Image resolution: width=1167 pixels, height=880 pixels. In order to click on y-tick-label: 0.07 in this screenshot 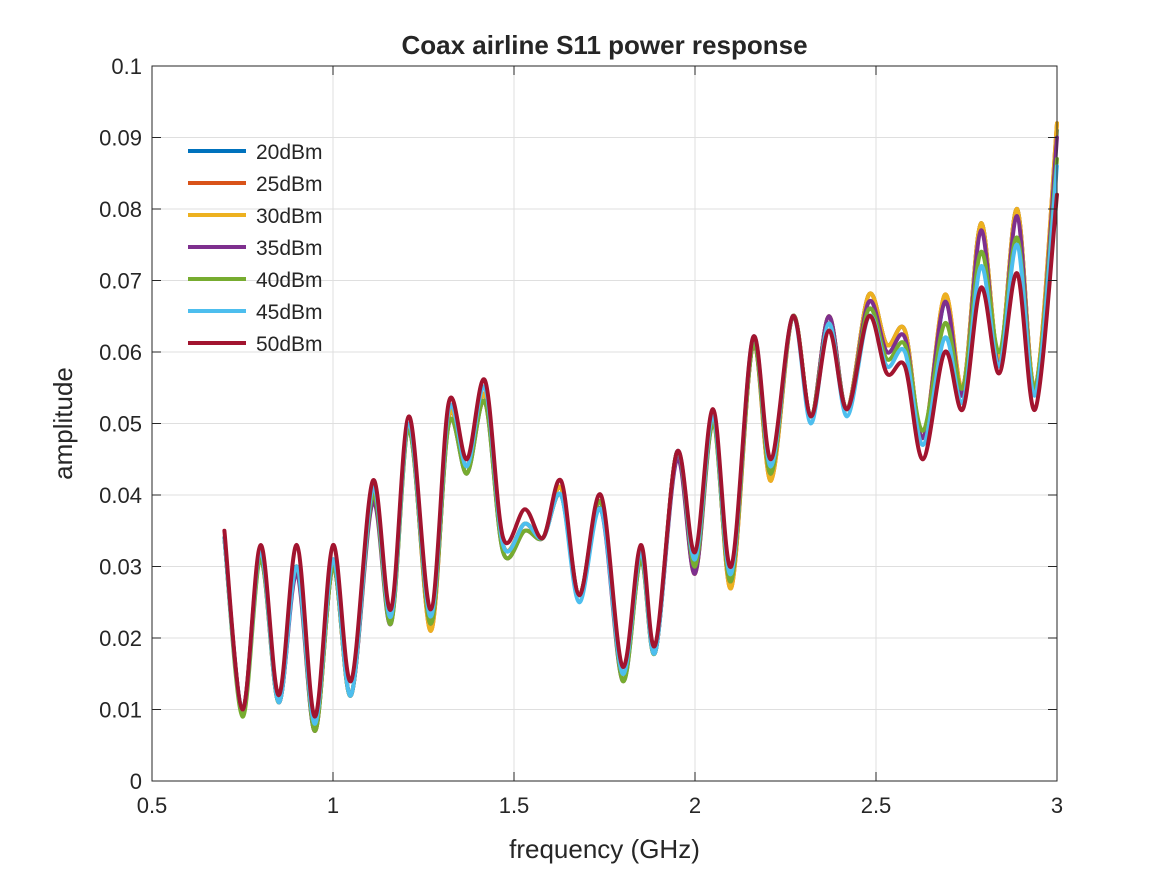, I will do `click(120, 281)`.